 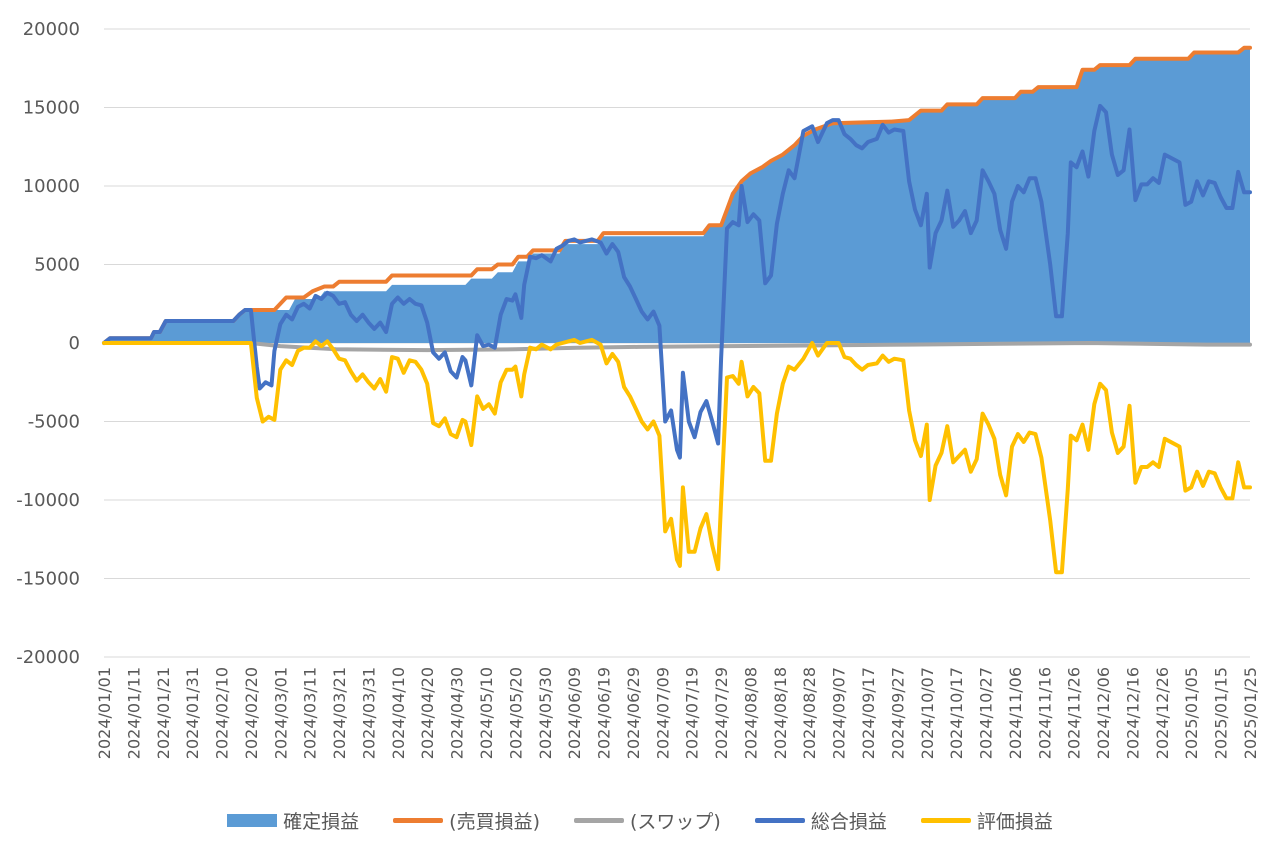 I want to click on y-tick-label: 0, so click(x=74, y=343).